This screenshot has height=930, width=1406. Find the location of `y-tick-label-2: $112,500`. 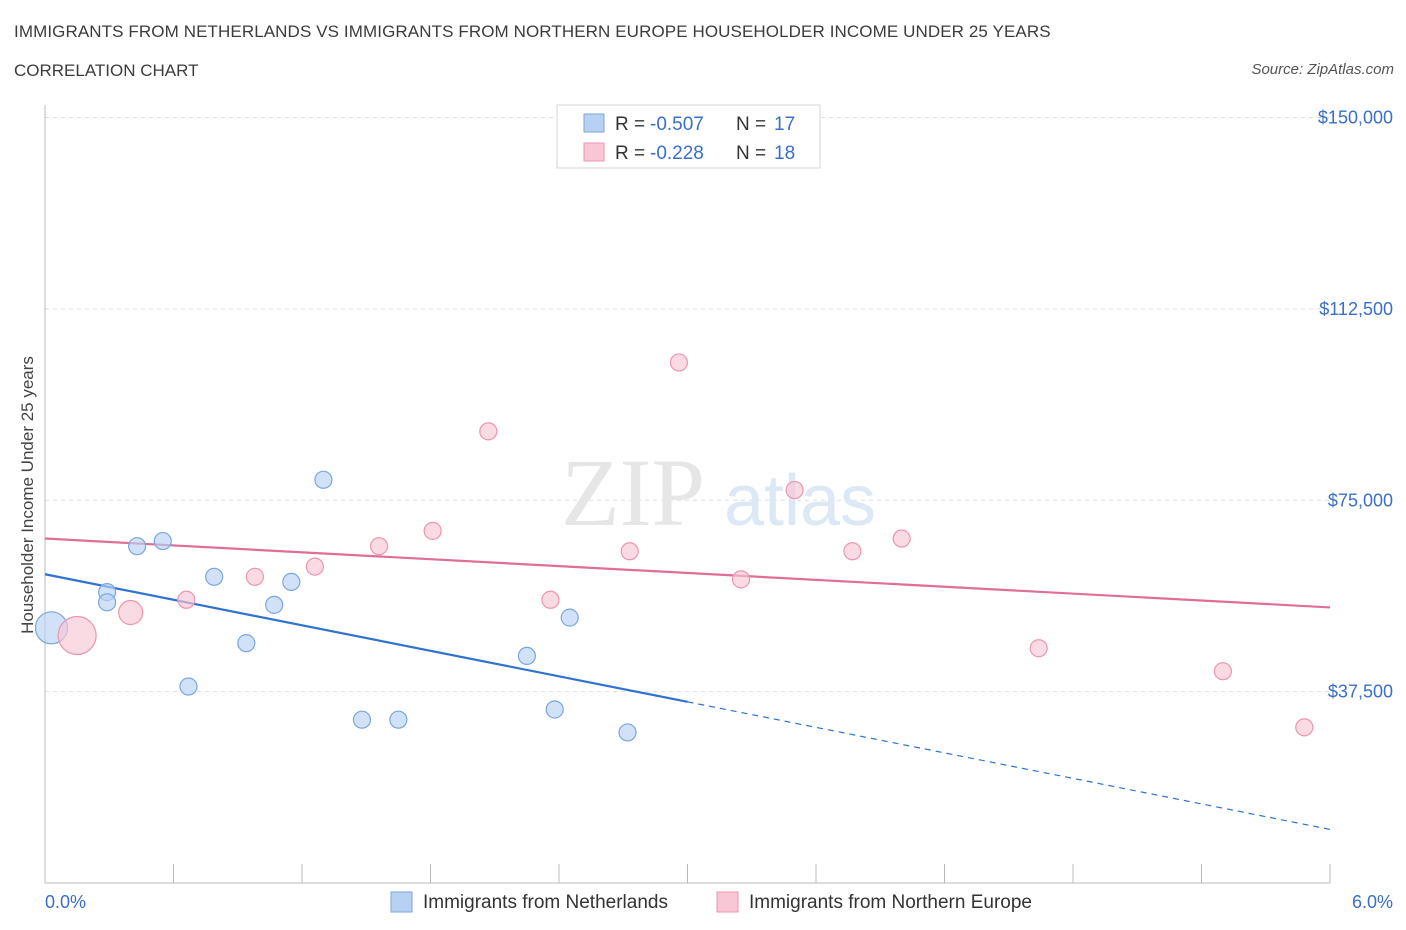

y-tick-label-2: $112,500 is located at coordinates (1356, 309).